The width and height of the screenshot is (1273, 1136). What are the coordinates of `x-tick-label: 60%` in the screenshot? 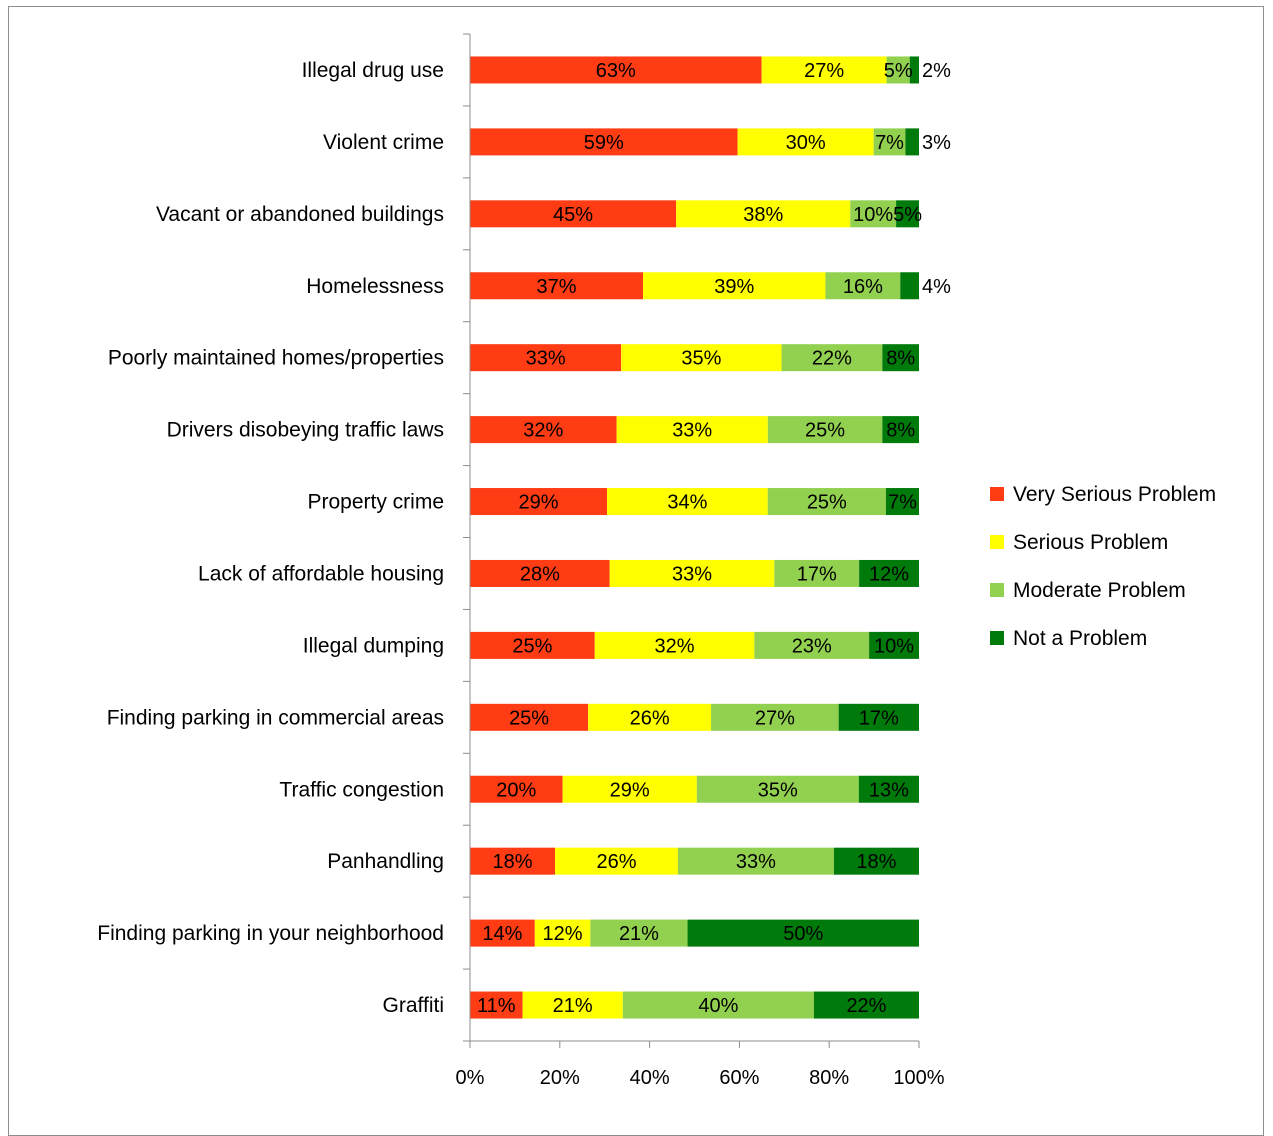 It's located at (739, 1078).